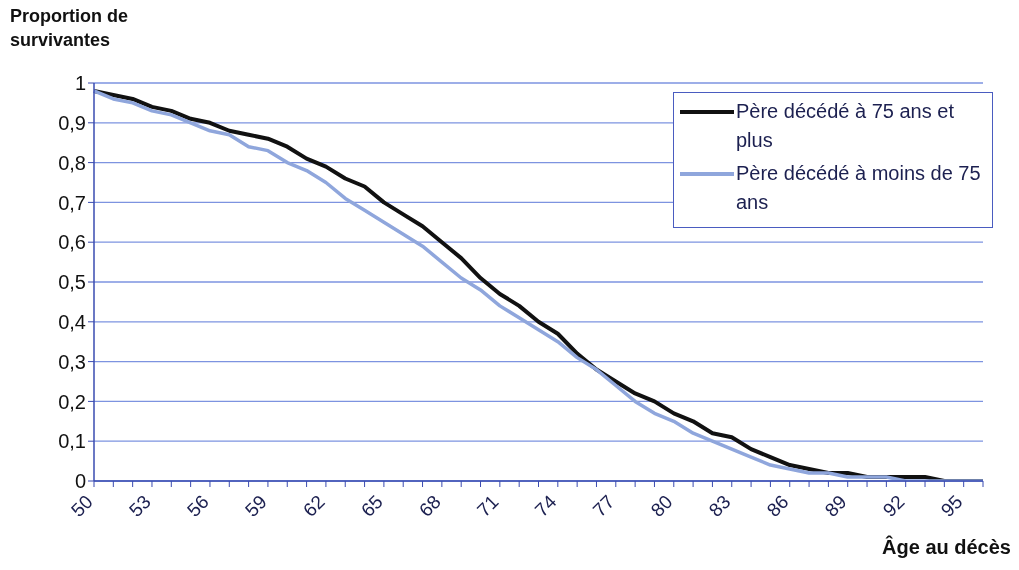 The width and height of the screenshot is (1019, 570). What do you see at coordinates (777, 505) in the screenshot?
I see `x-tick-label: 86` at bounding box center [777, 505].